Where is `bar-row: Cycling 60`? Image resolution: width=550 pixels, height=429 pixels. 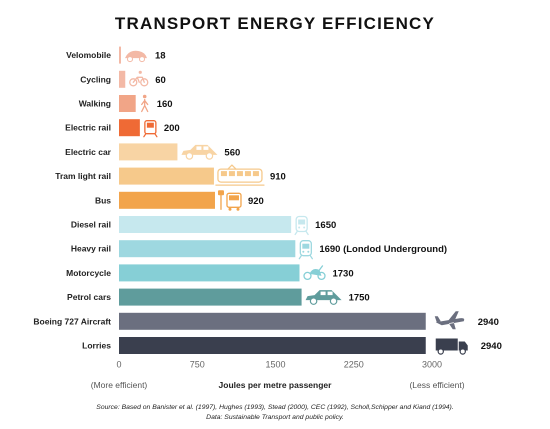 bar-row: Cycling 60 is located at coordinates (123, 79).